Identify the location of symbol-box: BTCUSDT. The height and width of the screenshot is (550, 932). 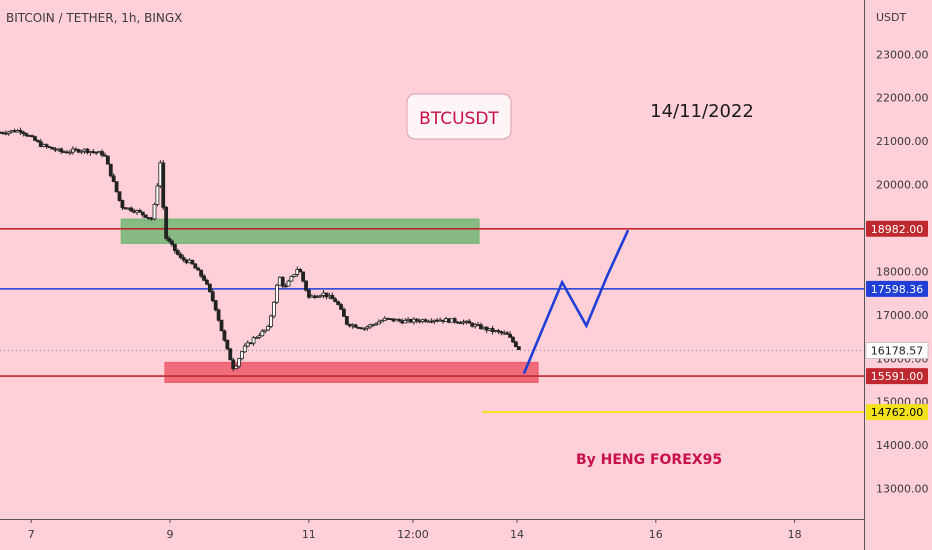
(459, 116).